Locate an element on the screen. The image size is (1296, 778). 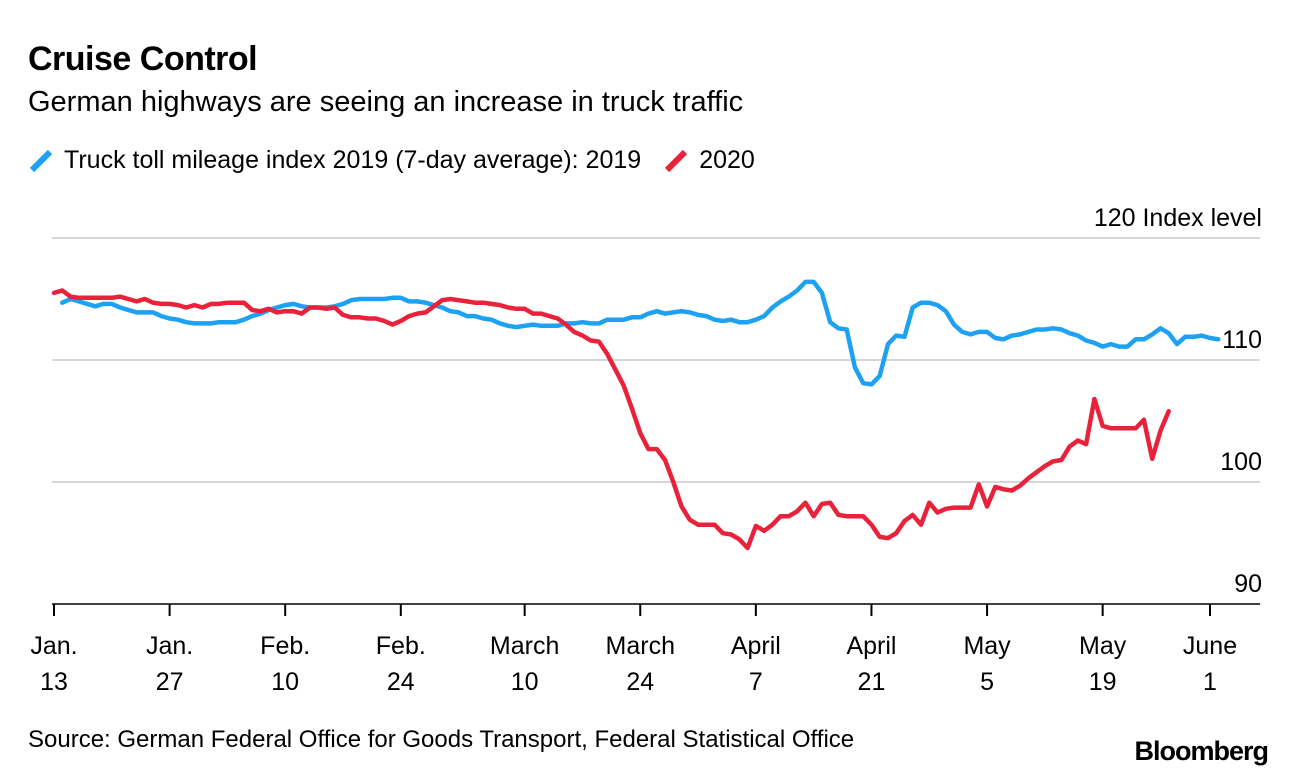
x-tick-label-day: 27 is located at coordinates (170, 682).